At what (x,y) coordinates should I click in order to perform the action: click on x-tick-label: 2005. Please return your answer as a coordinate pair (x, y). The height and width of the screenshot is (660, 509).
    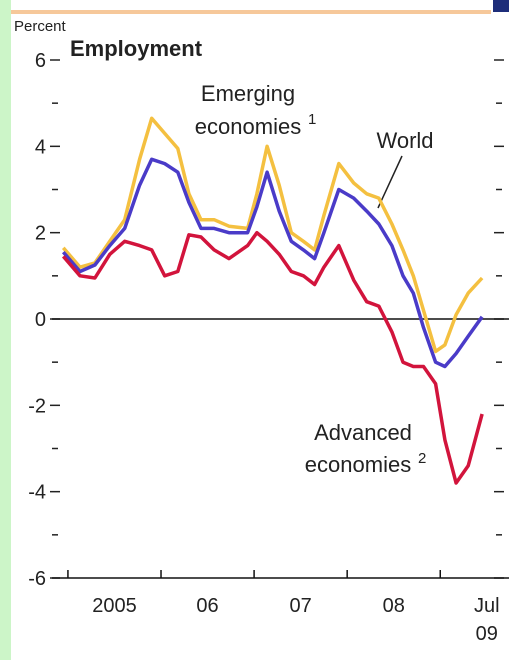
    Looking at the image, I should click on (114, 606).